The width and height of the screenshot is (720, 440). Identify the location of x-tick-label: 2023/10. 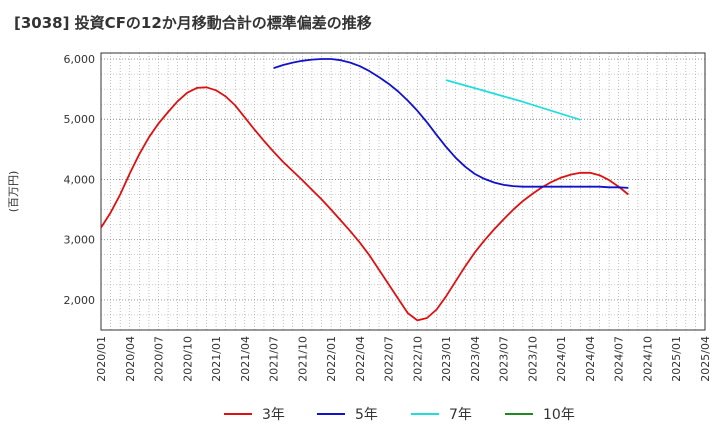
(532, 359).